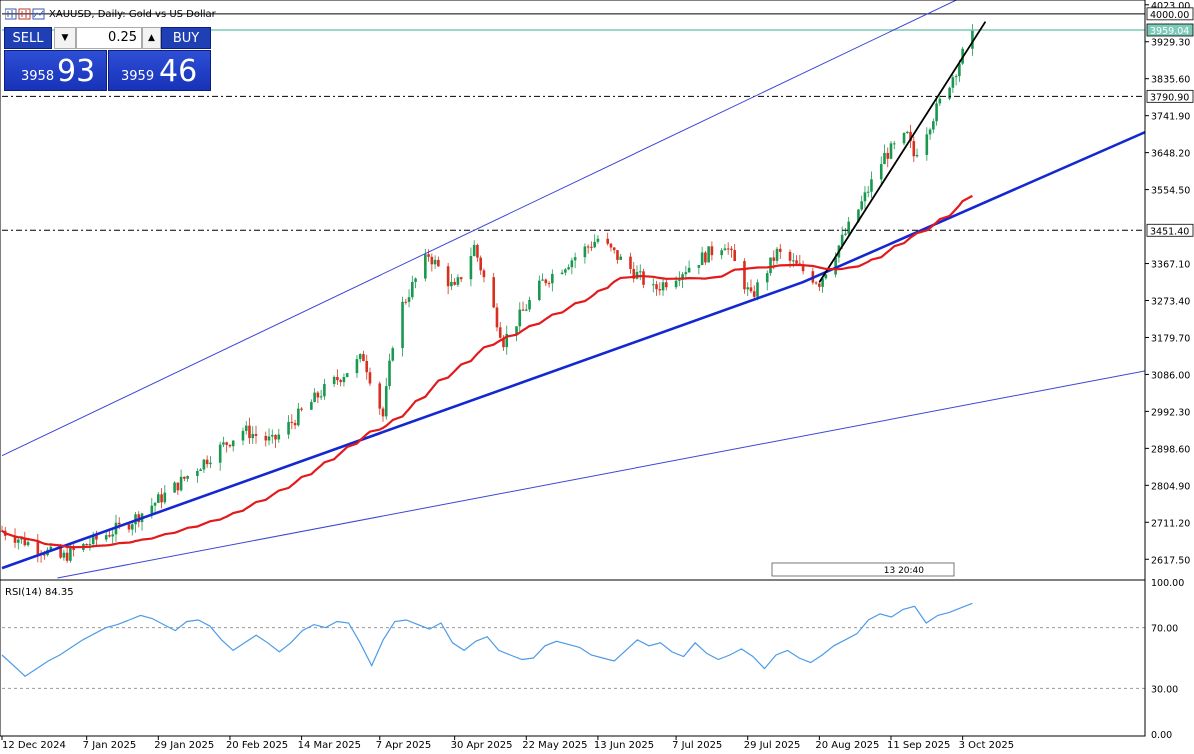 This screenshot has width=1194, height=754. What do you see at coordinates (847, 745) in the screenshot?
I see `x-tick-label: 20 Aug 2025` at bounding box center [847, 745].